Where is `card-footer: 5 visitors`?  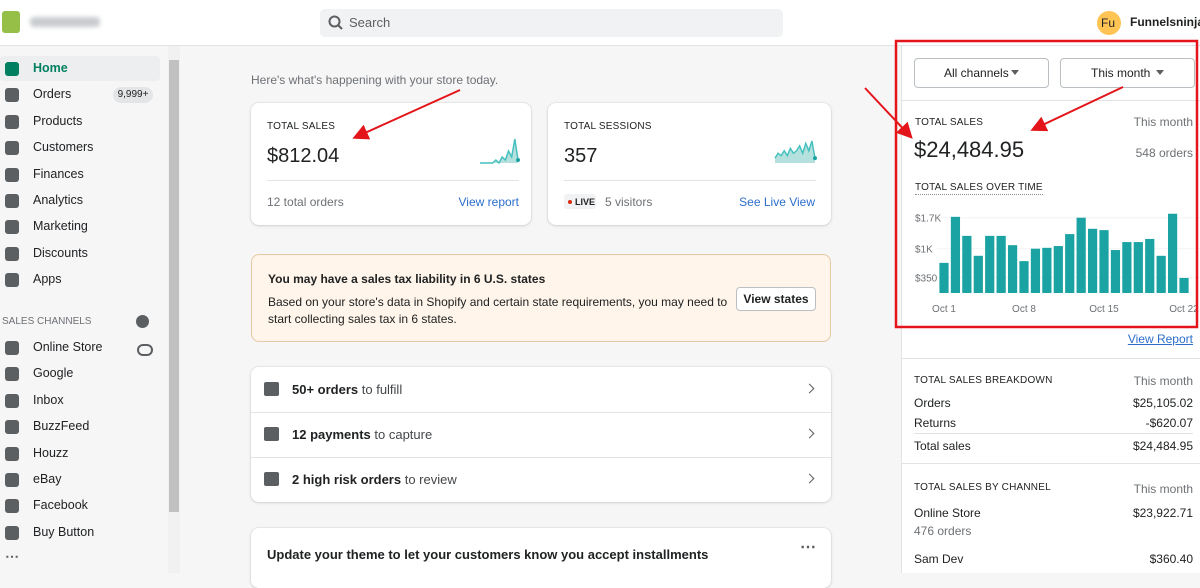
card-footer: 5 visitors is located at coordinates (629, 202).